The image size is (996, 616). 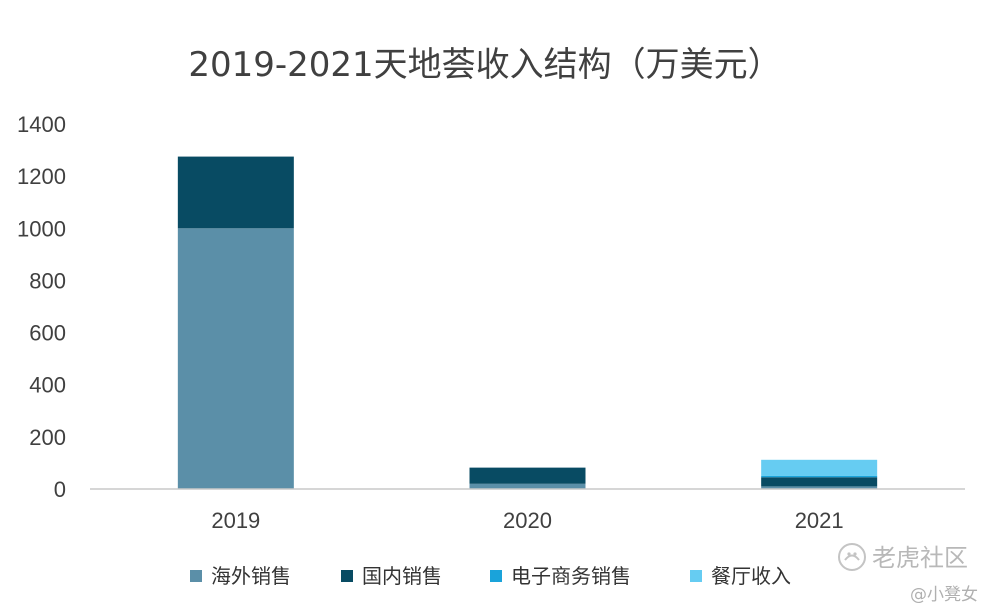 I want to click on y-tick-label: 600, so click(x=47, y=333).